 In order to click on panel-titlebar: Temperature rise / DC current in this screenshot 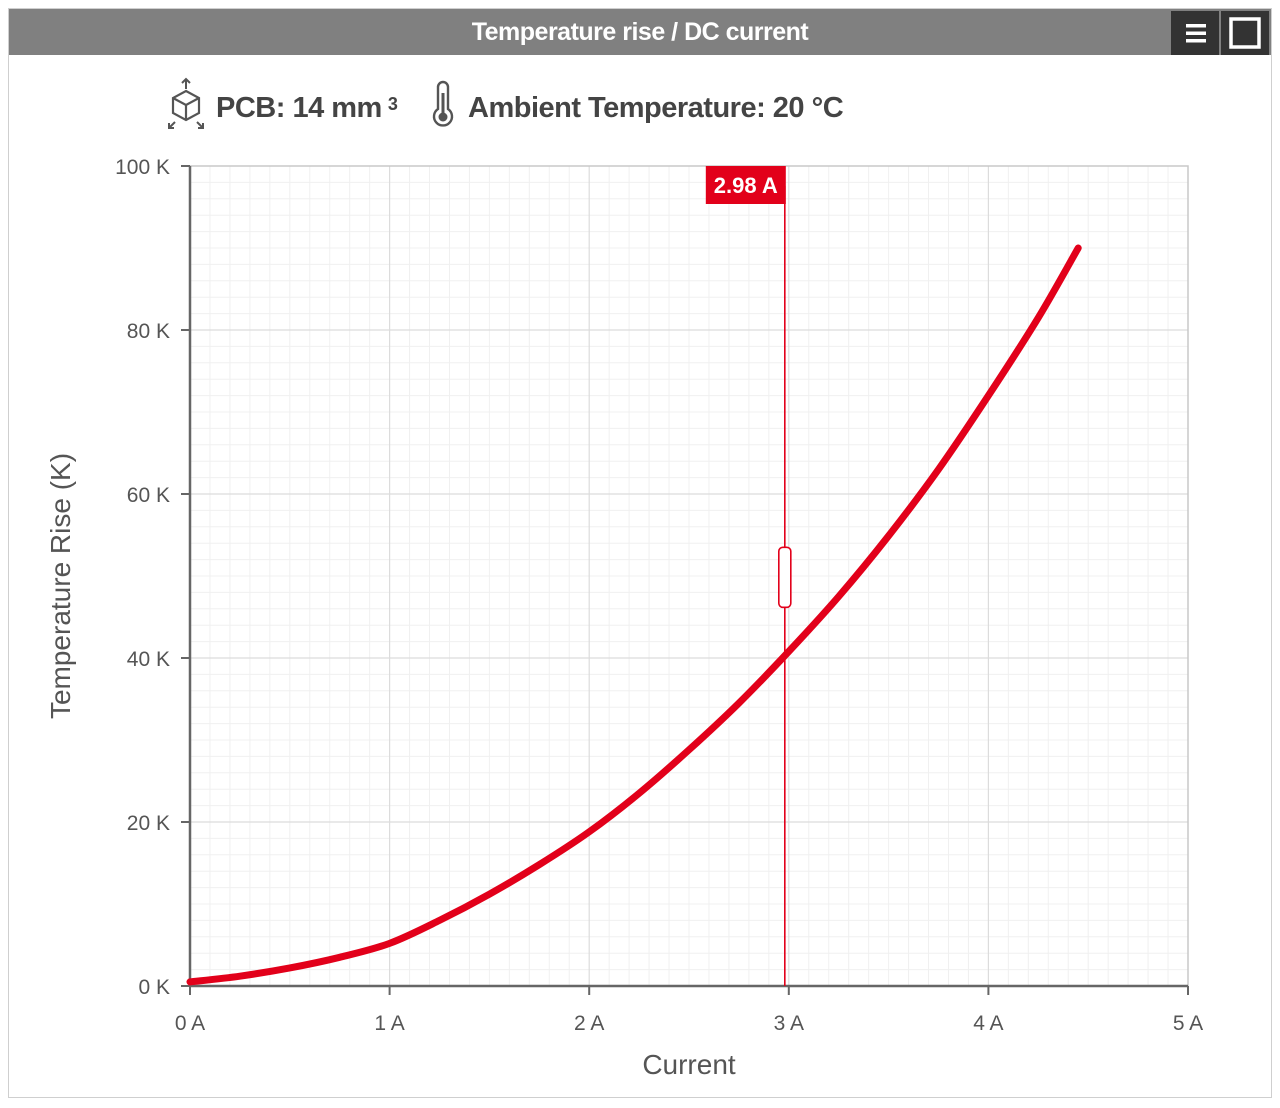, I will do `click(640, 32)`.